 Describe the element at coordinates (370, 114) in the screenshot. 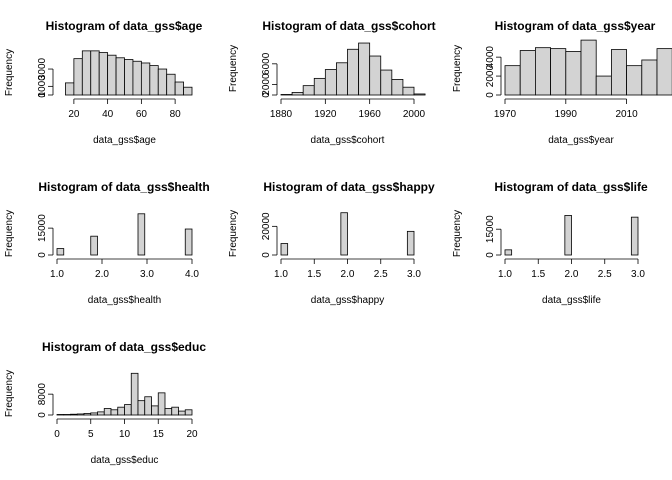

I see `x-tick-label: 1960` at that location.